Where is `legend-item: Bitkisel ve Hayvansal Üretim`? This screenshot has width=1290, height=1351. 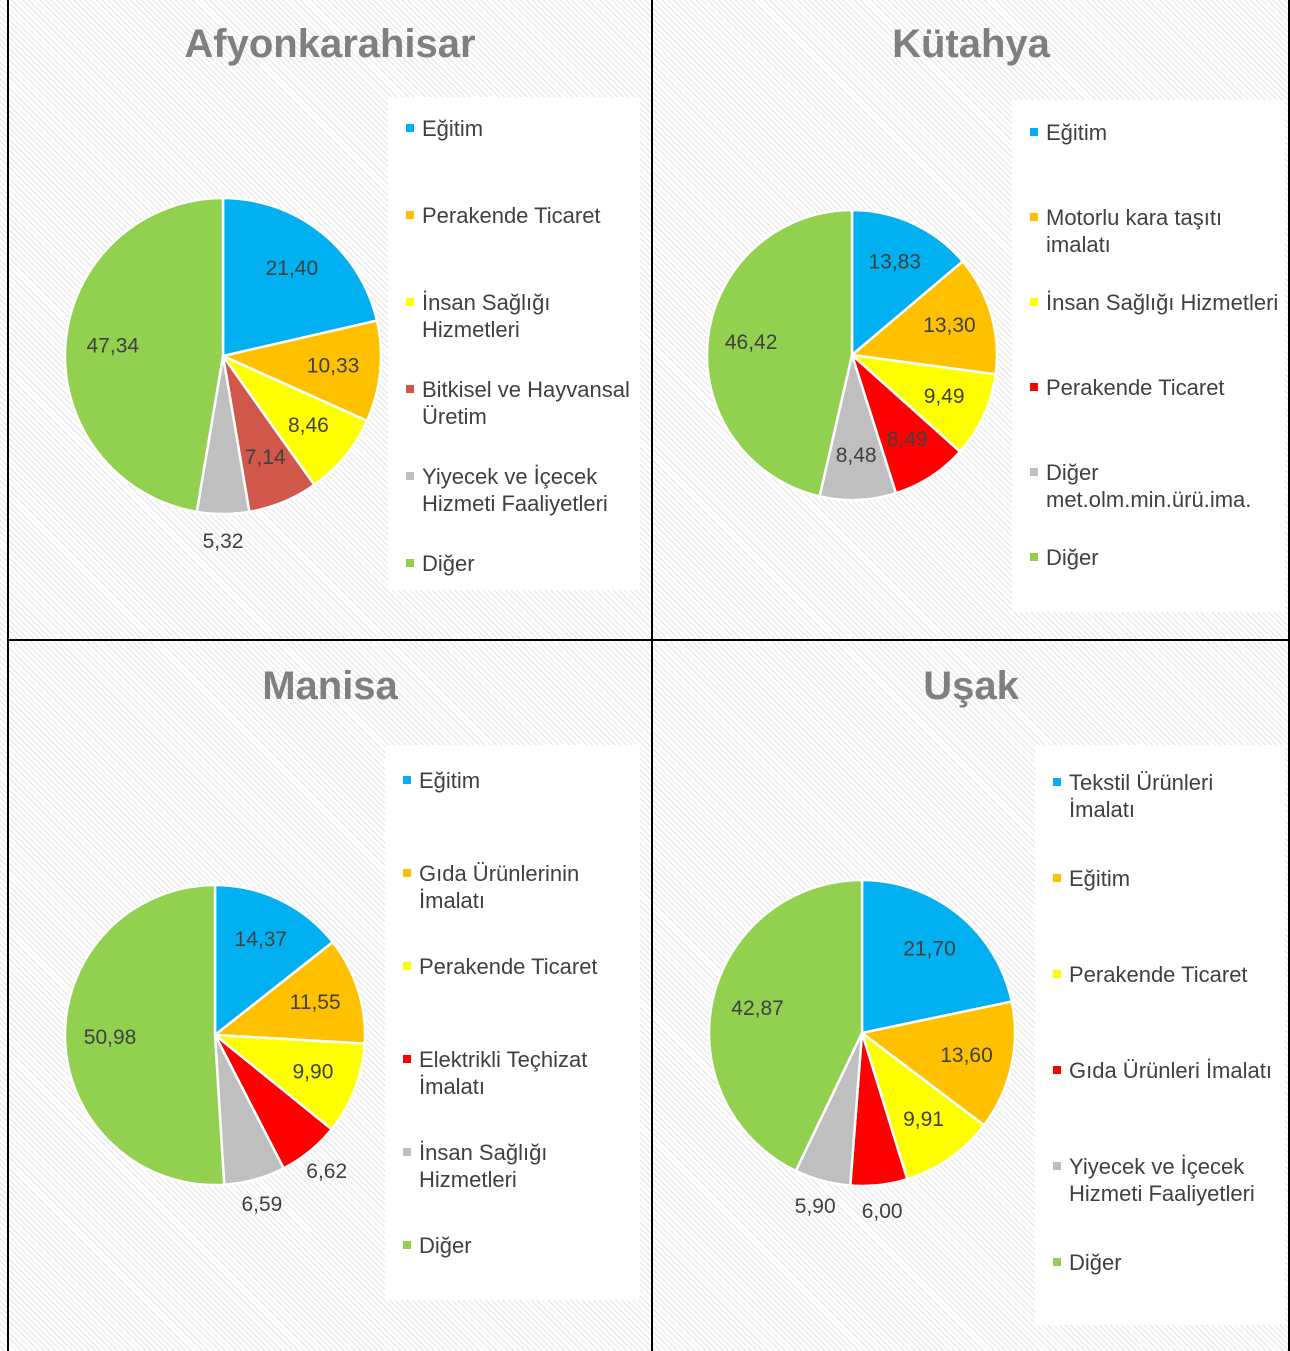
legend-item: Bitkisel ve Hayvansal Üretim is located at coordinates (520, 403).